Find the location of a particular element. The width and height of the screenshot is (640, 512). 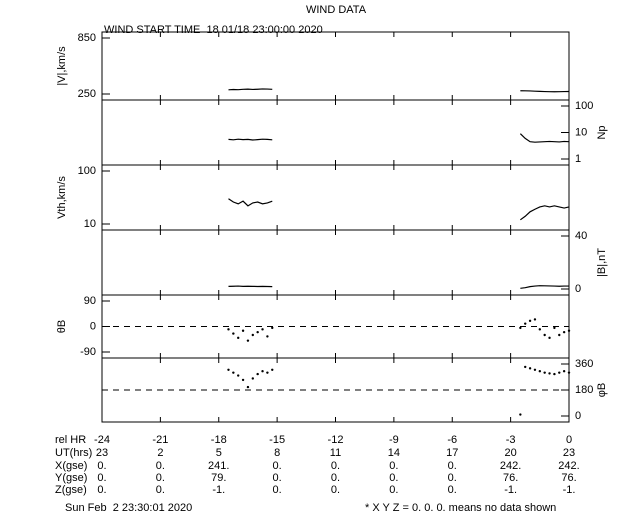

table-cell: 8 is located at coordinates (277, 453).